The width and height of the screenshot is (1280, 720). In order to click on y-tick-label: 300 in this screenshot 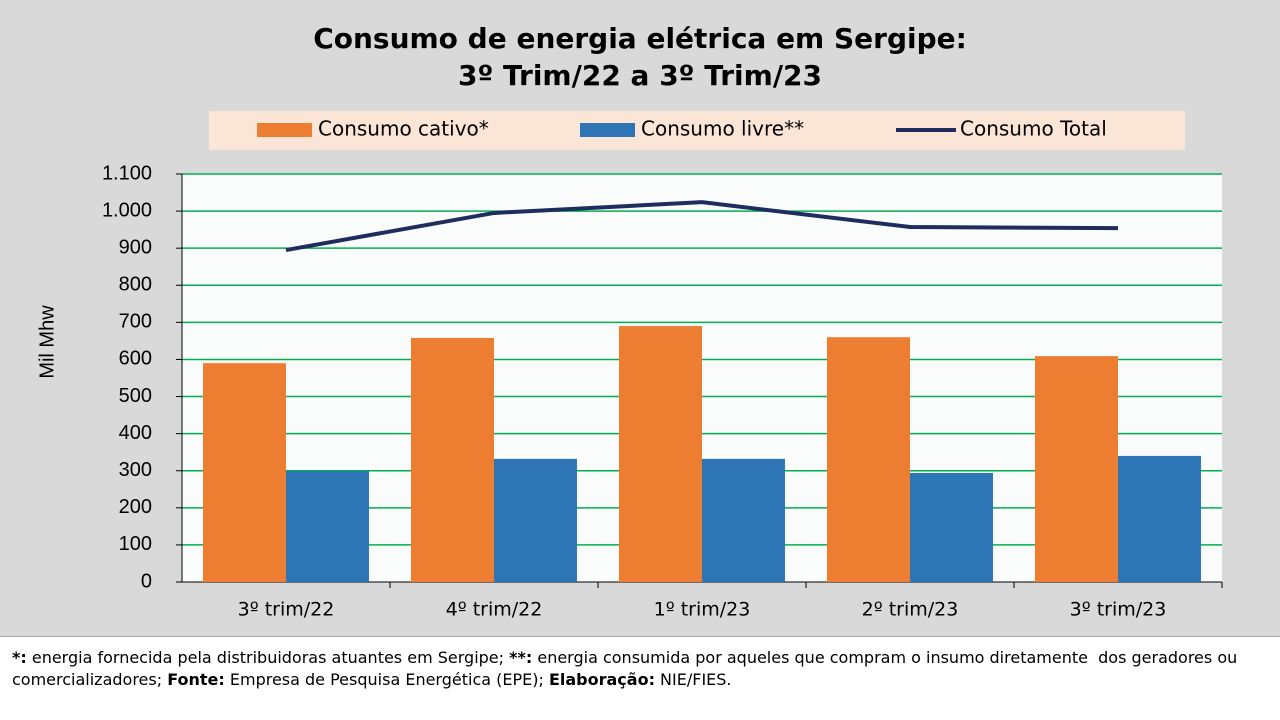, I will do `click(135, 470)`.